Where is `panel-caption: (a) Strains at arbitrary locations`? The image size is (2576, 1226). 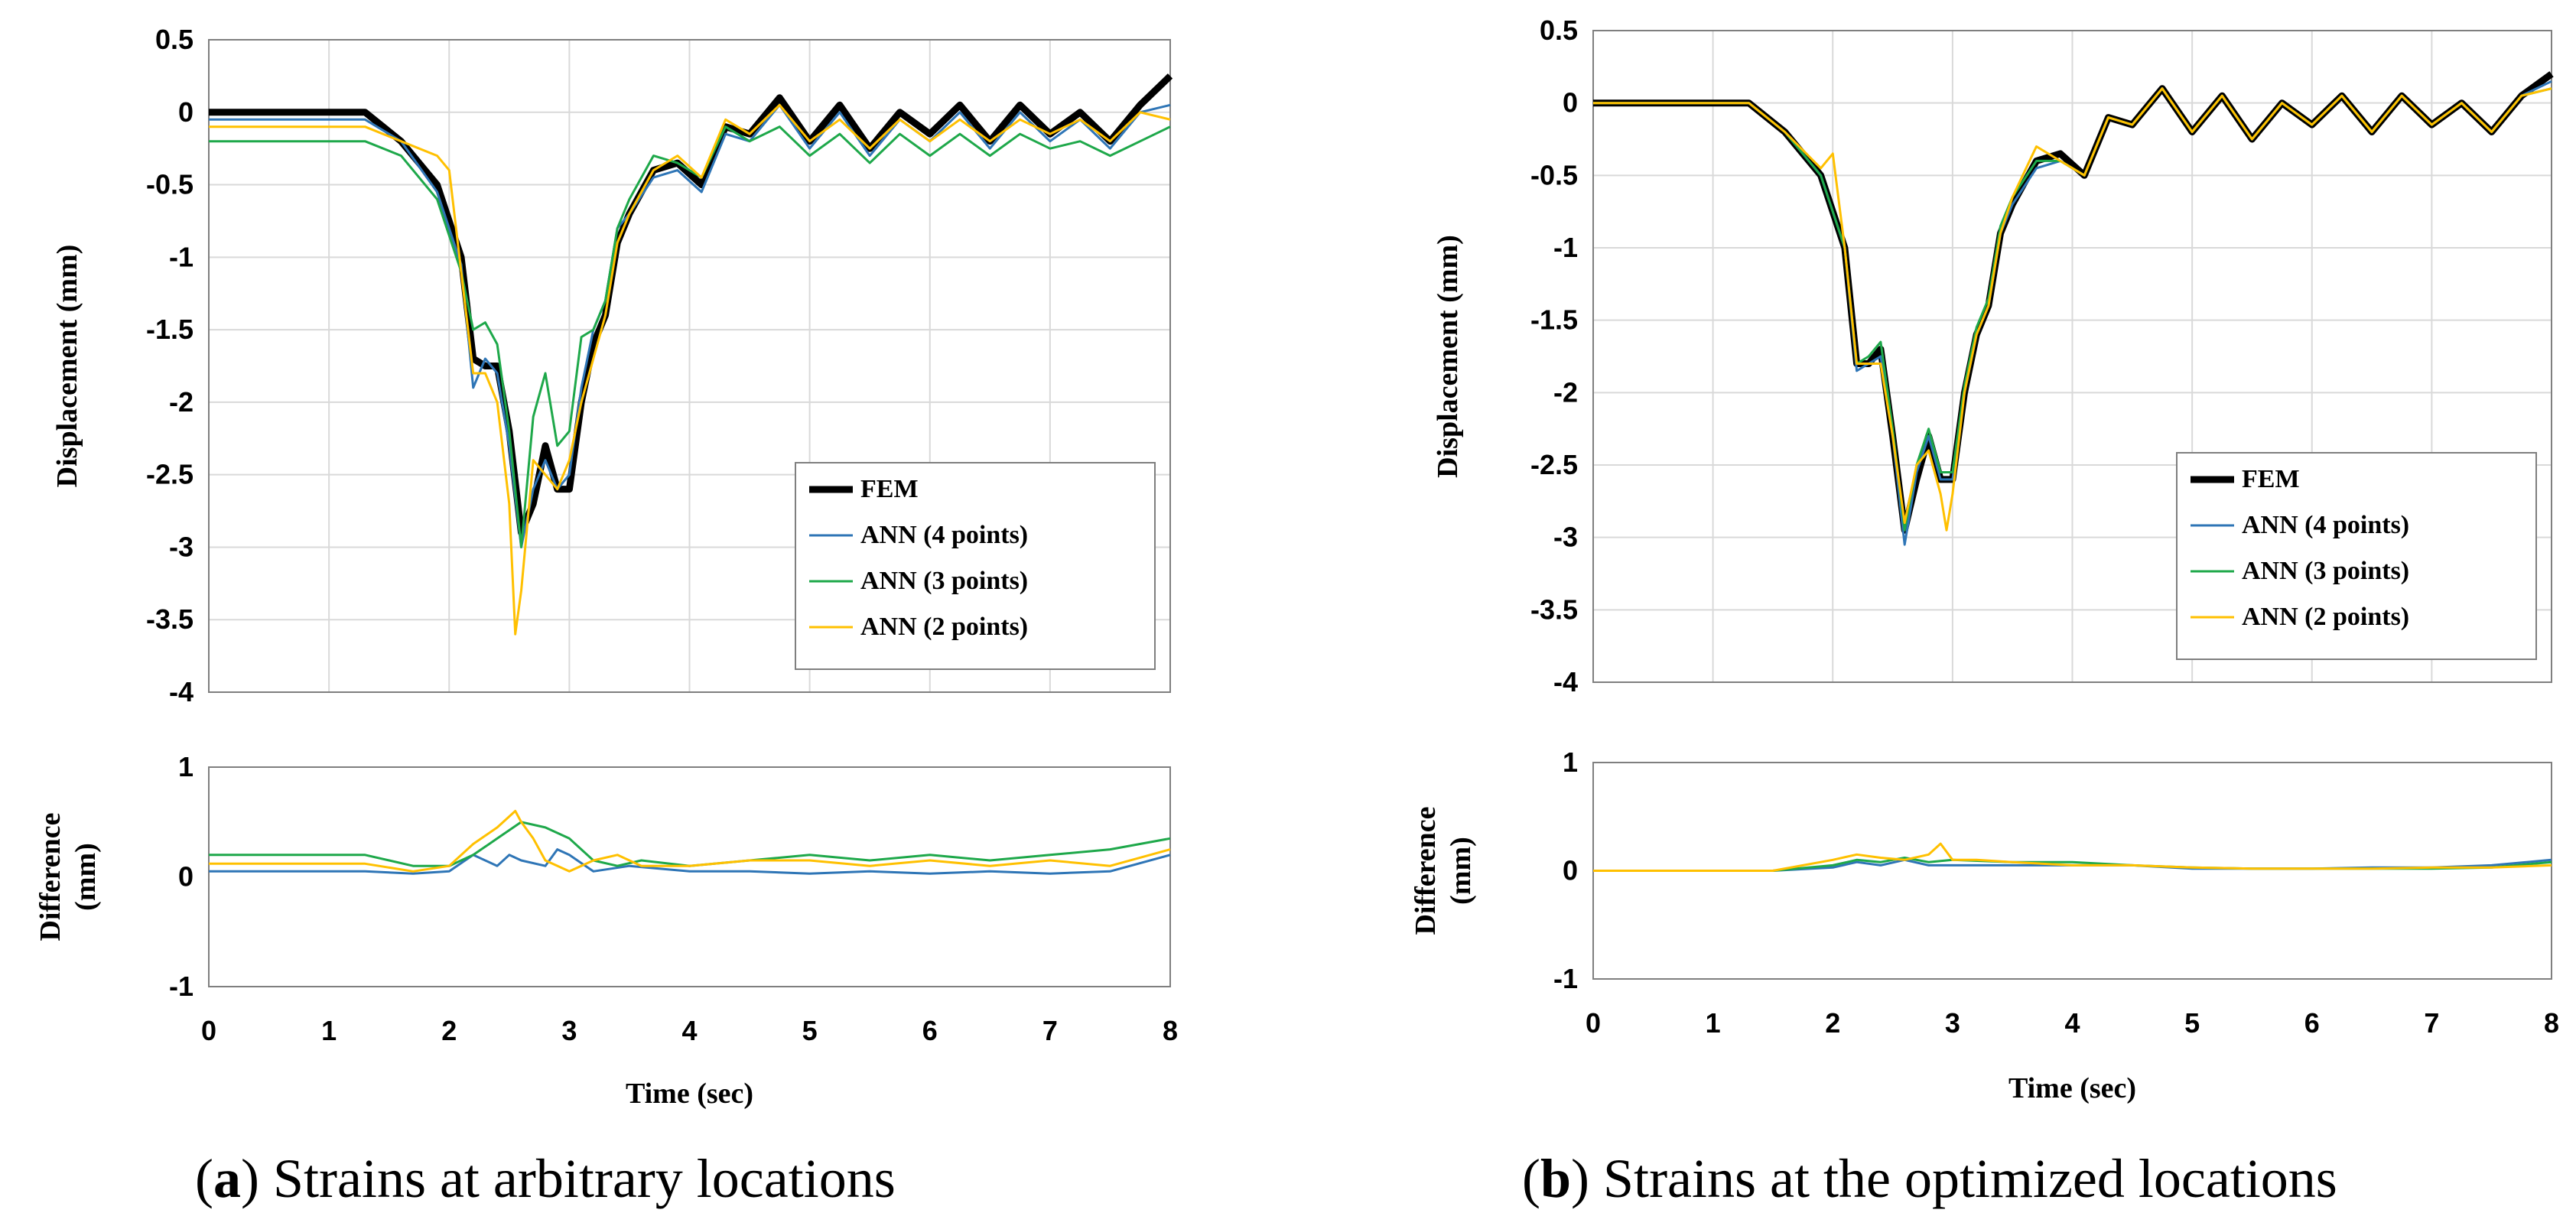
panel-caption: (a) Strains at arbitrary locations is located at coordinates (545, 1178).